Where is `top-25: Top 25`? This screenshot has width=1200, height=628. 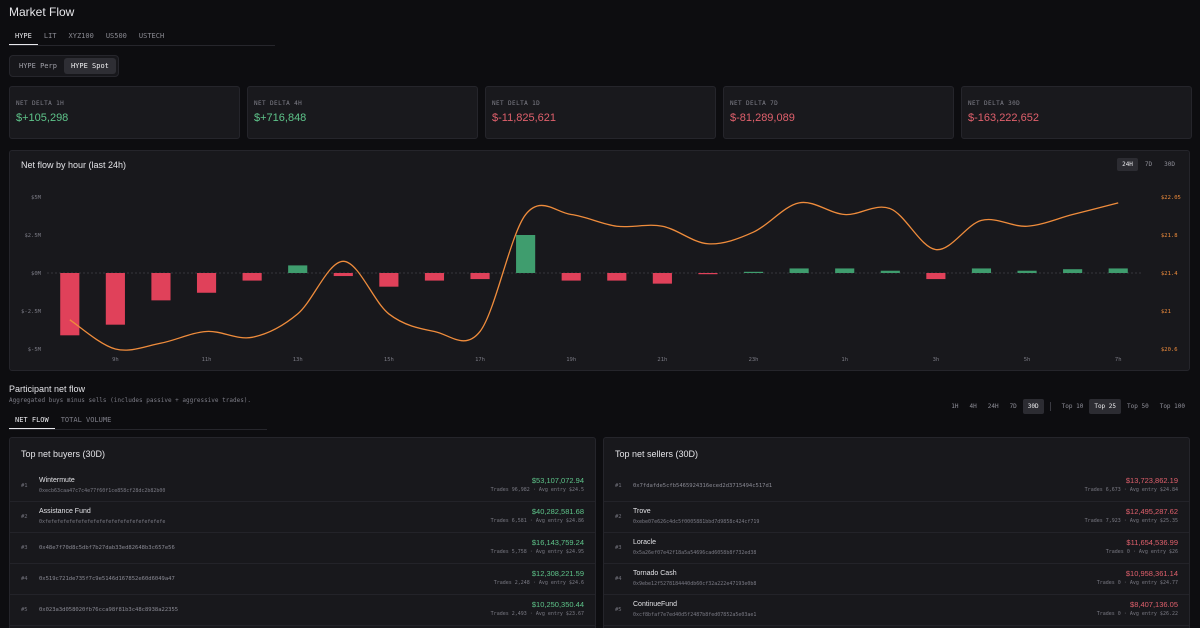
top-25: Top 25 is located at coordinates (1105, 406).